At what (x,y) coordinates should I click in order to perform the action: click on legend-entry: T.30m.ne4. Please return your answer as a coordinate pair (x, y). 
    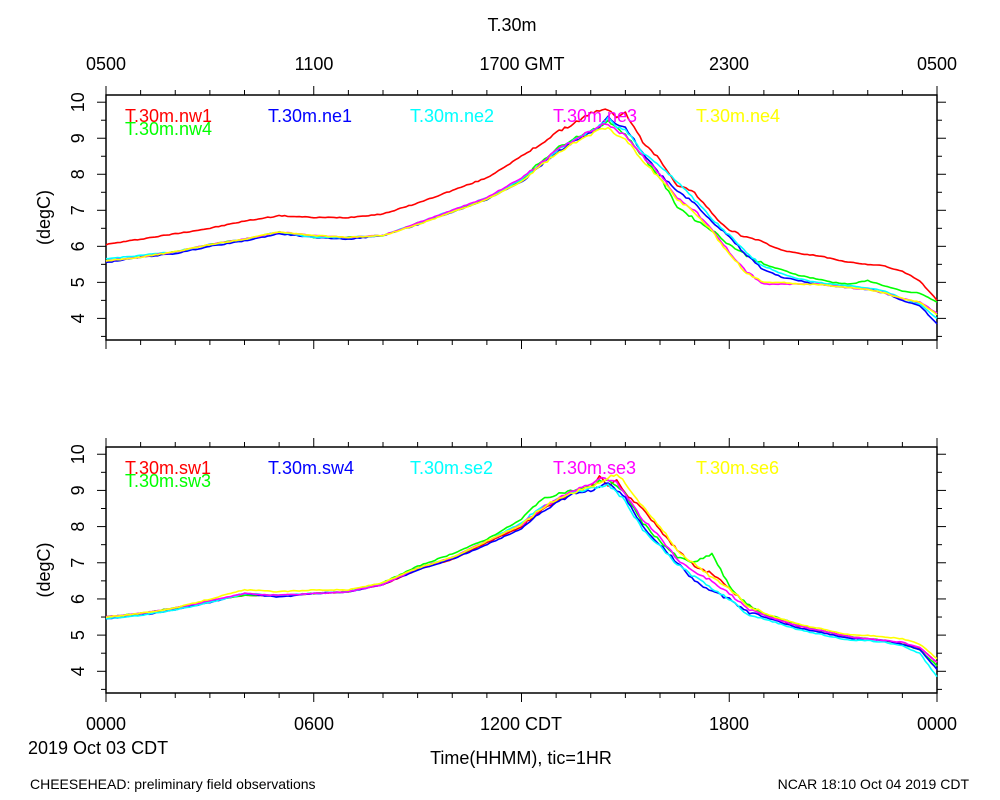
    Looking at the image, I should click on (738, 116).